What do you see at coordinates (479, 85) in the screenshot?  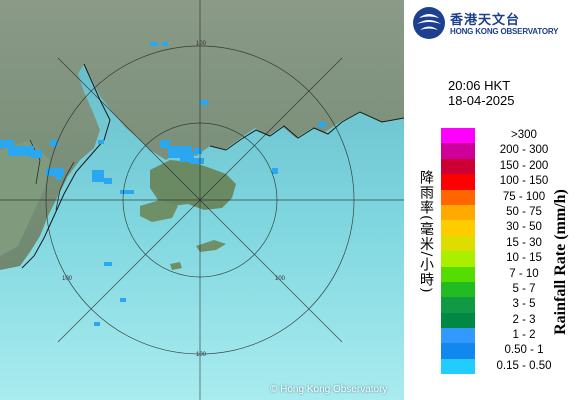 I see `timestamp-time: 20:06 HKT` at bounding box center [479, 85].